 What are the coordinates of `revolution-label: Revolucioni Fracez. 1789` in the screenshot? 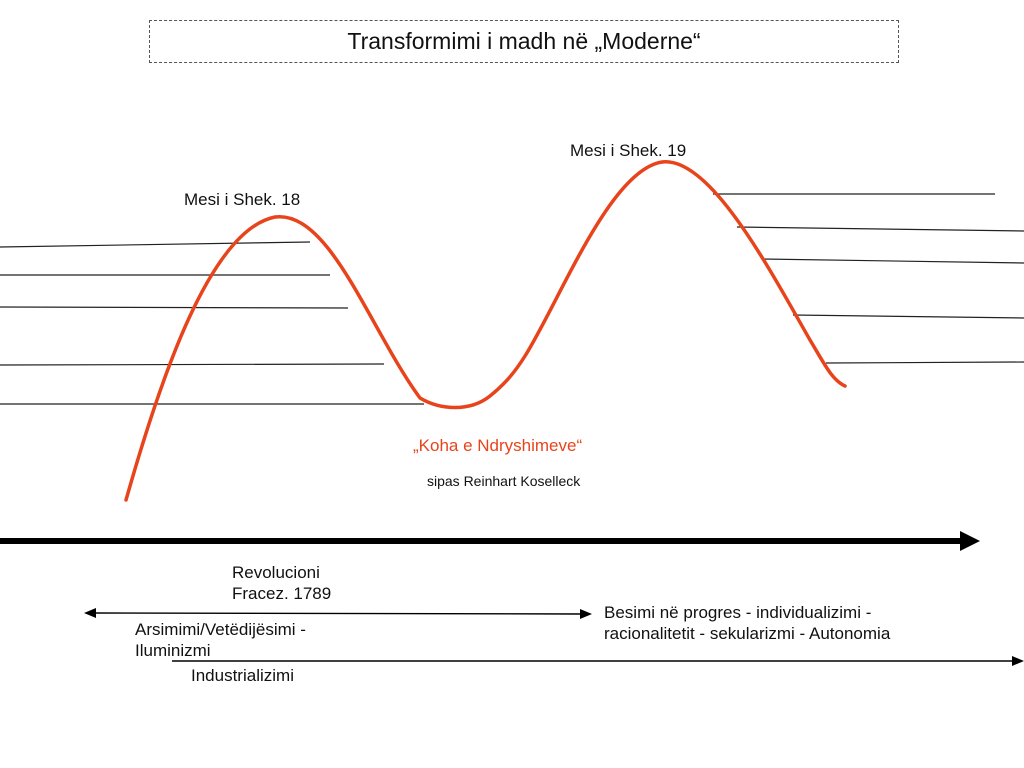 It's located at (281, 583).